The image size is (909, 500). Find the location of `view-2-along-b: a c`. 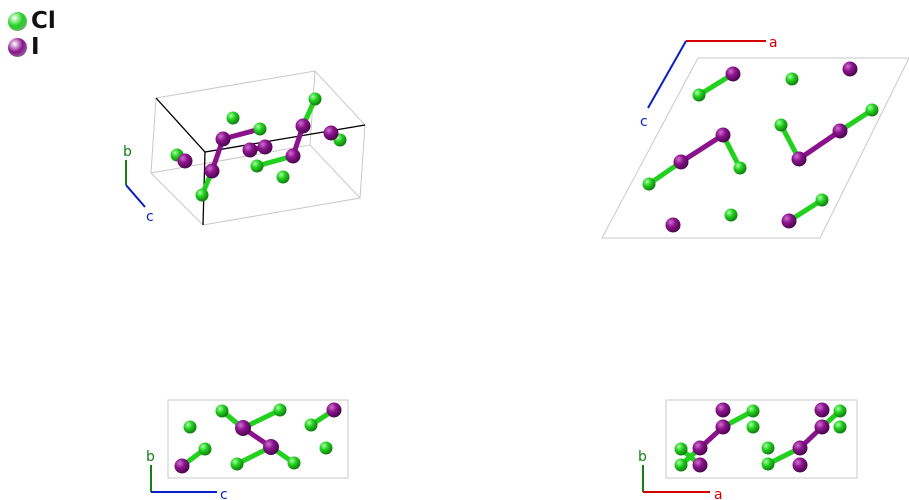

view-2-along-b: a c is located at coordinates (755, 136).